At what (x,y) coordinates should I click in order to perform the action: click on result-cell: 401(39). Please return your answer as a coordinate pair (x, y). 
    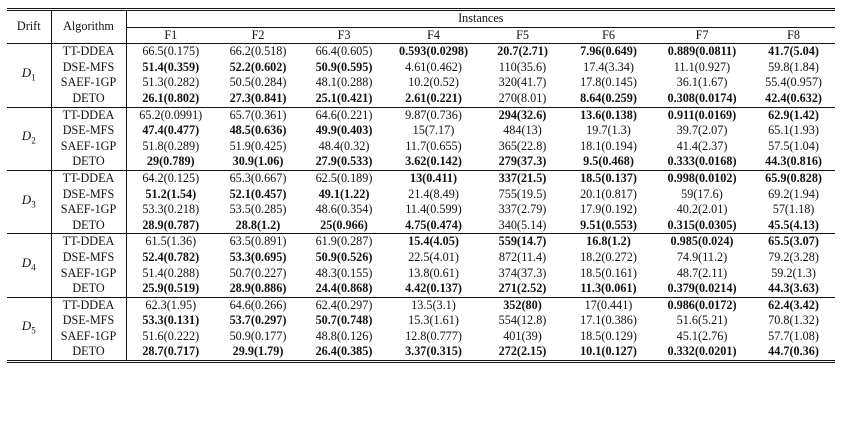
    Looking at the image, I should click on (522, 335).